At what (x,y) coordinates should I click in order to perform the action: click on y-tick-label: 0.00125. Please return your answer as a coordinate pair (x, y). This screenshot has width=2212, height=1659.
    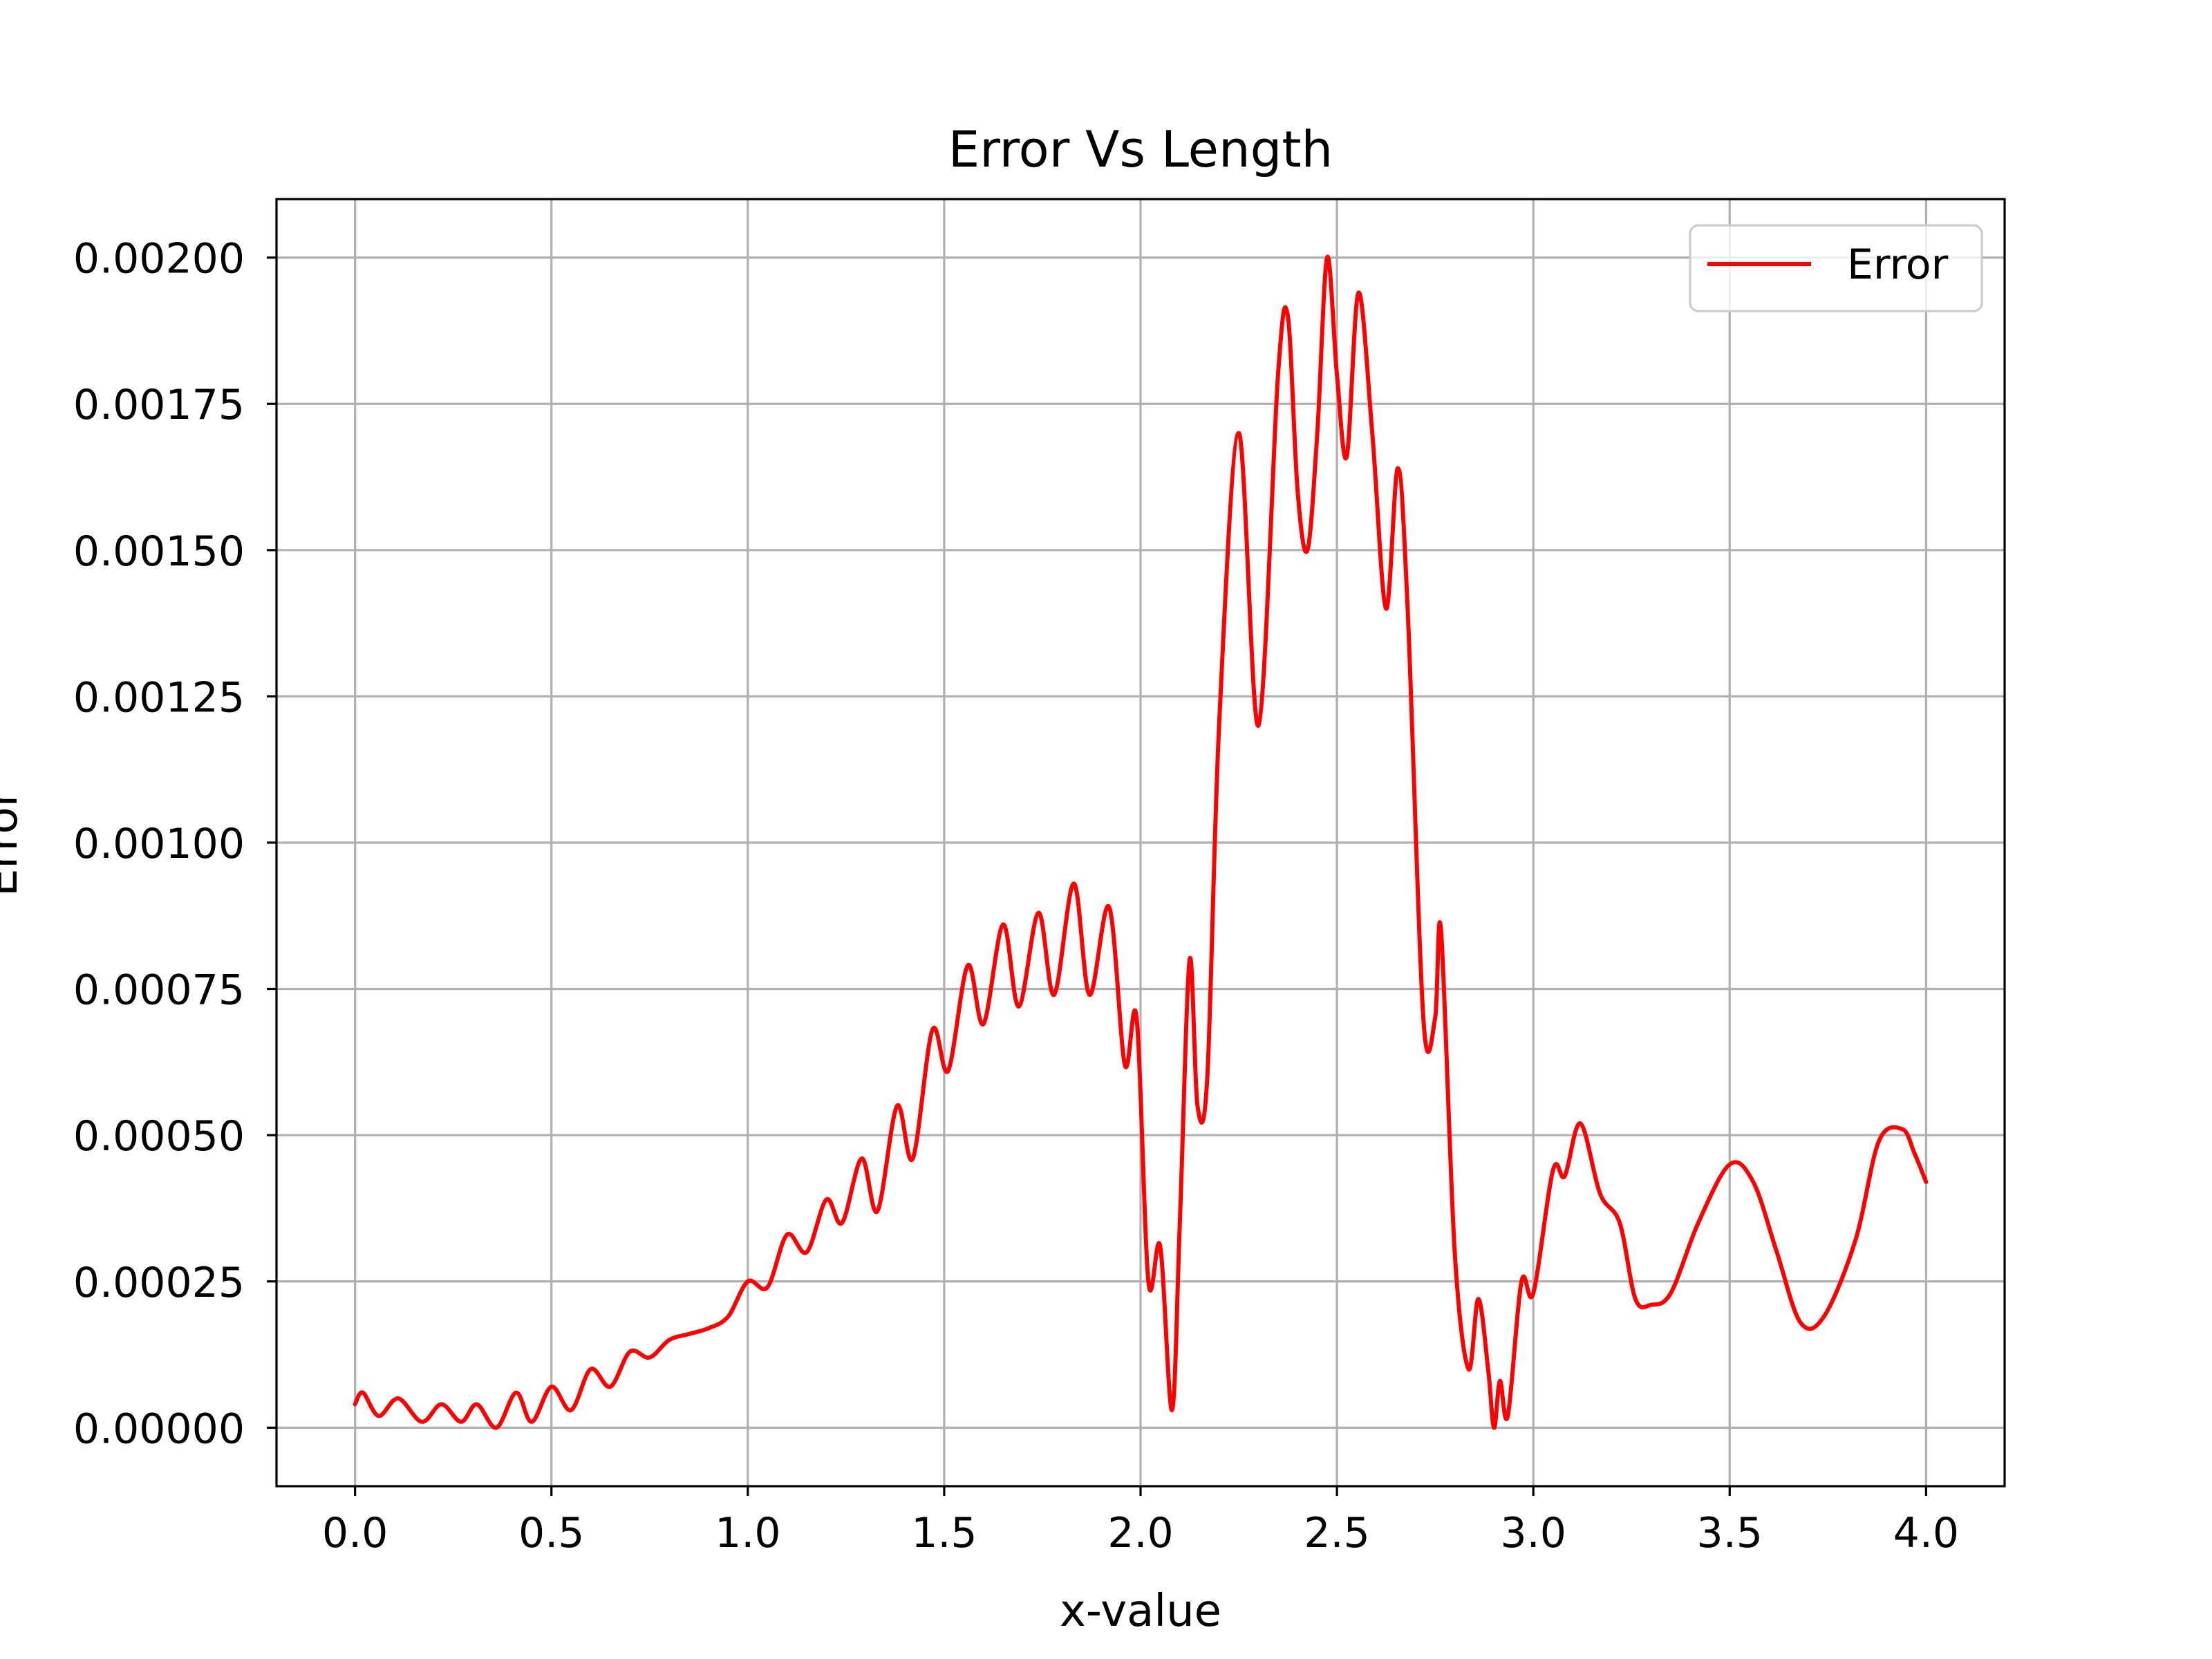
    Looking at the image, I should click on (159, 698).